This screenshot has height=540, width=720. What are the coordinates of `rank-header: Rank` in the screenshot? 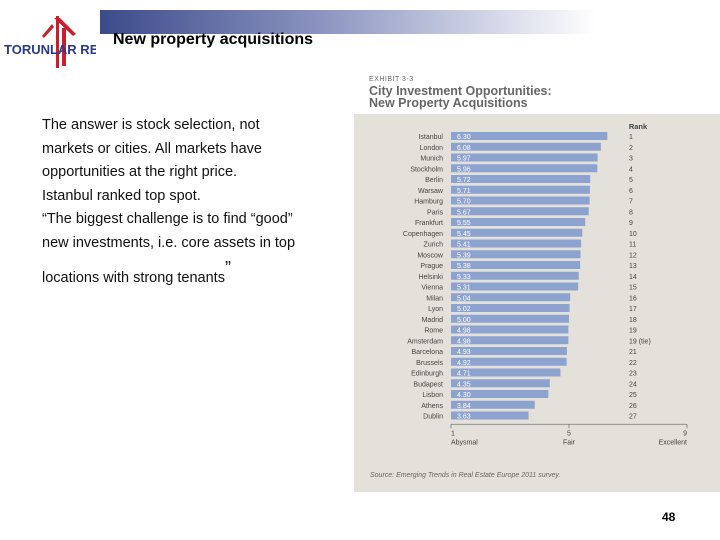 It's located at (638, 126).